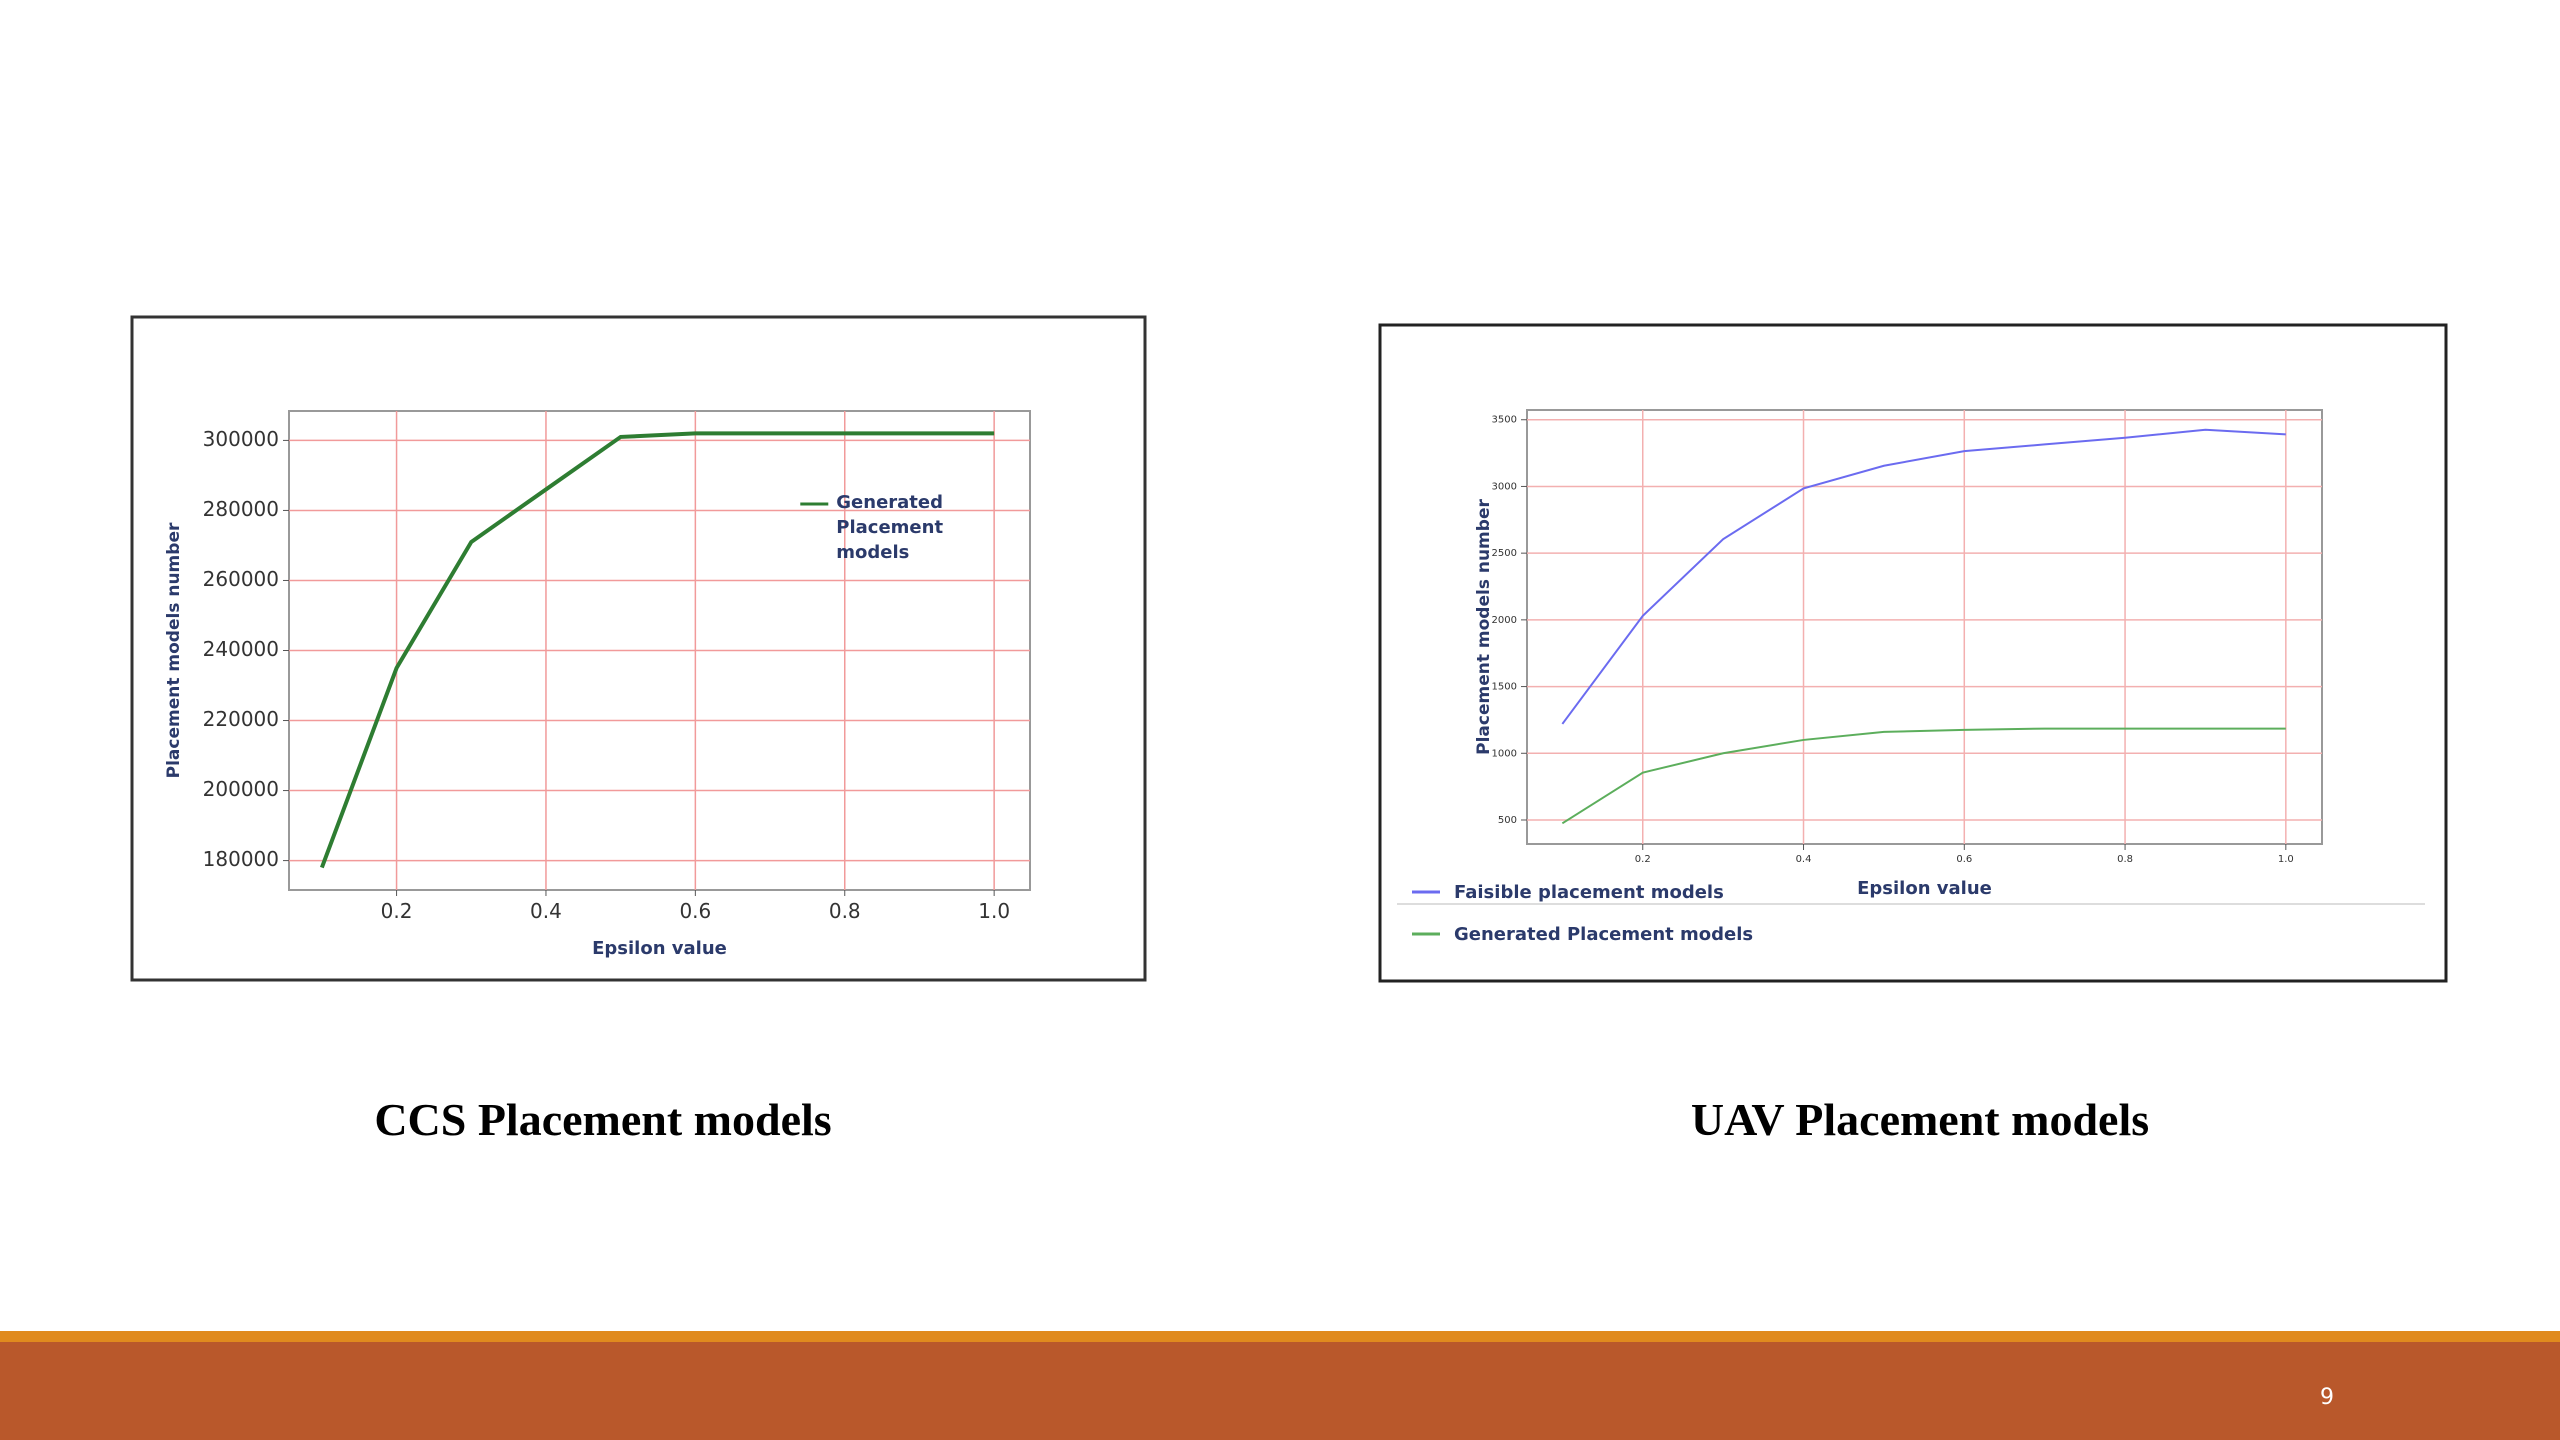  What do you see at coordinates (241, 859) in the screenshot?
I see `y-tick-label: 180000` at bounding box center [241, 859].